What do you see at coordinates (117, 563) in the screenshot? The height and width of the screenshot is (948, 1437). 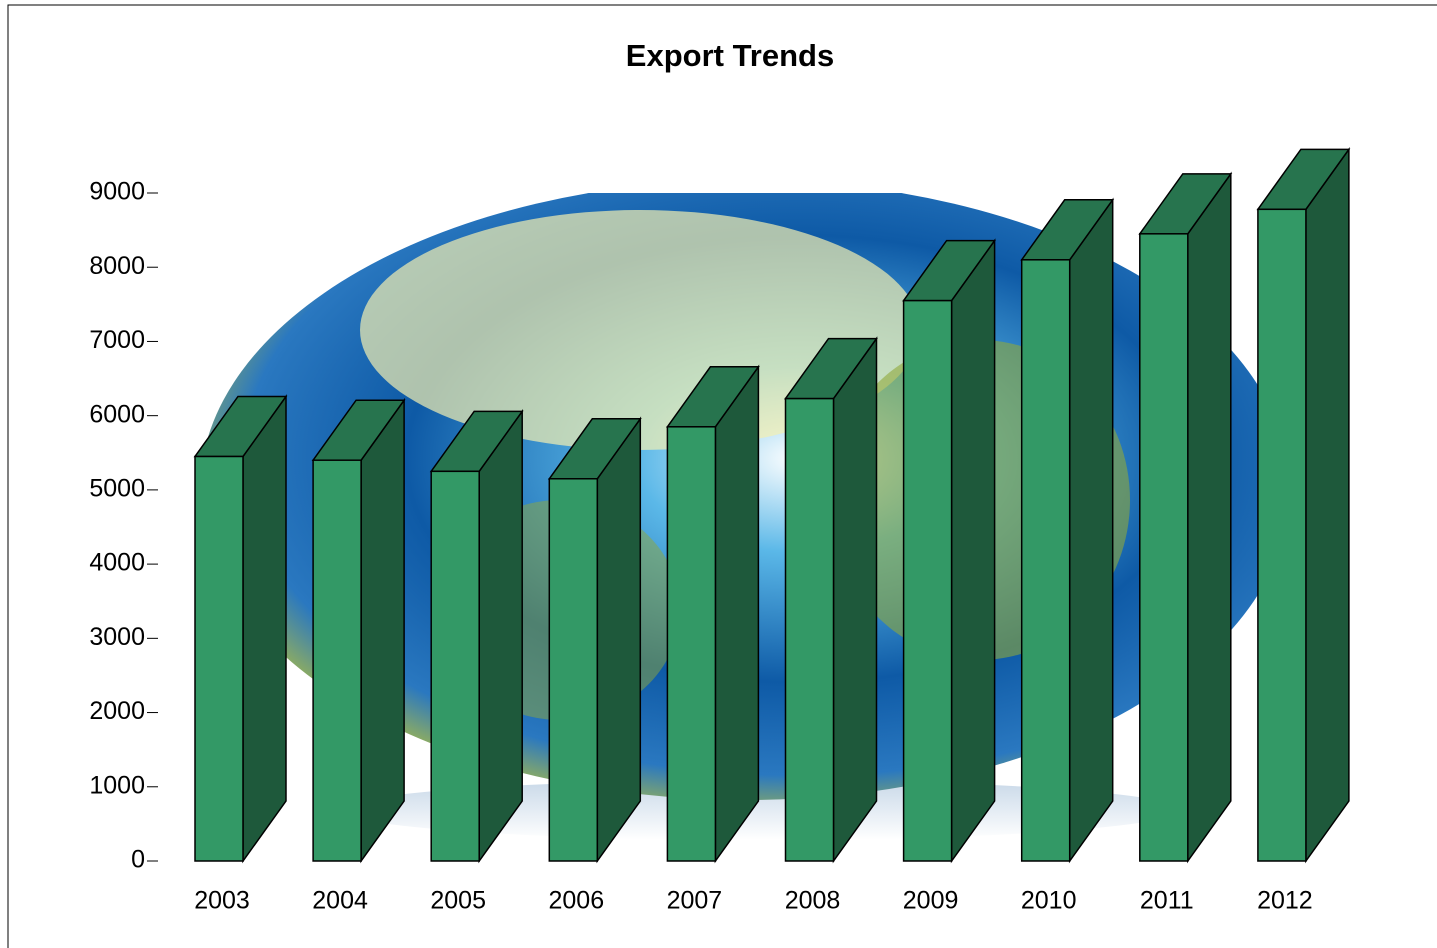 I see `y-tick-label: 4000` at bounding box center [117, 563].